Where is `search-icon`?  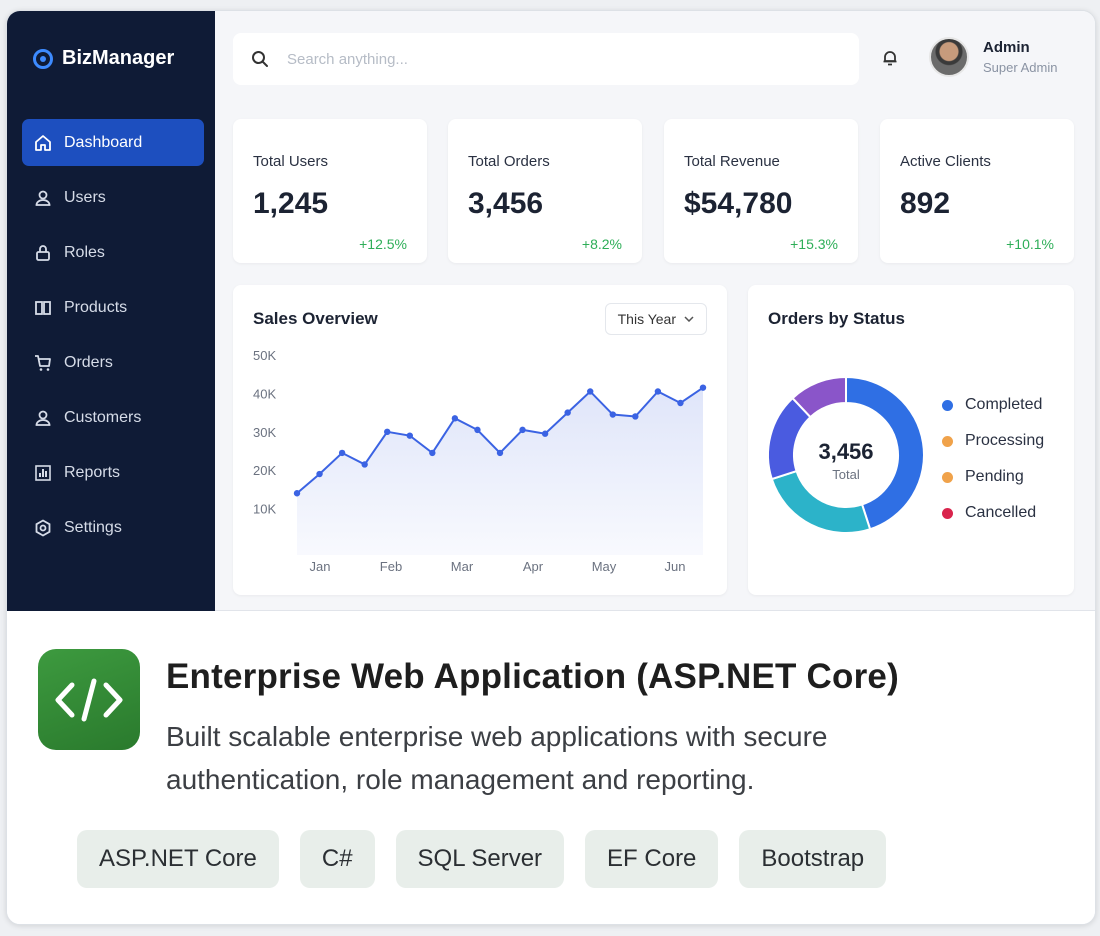 search-icon is located at coordinates (260, 59).